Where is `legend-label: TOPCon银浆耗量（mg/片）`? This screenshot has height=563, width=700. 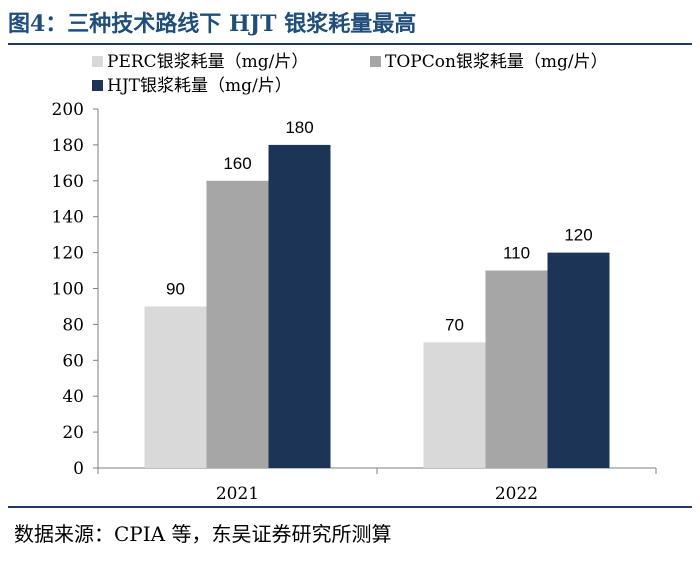 legend-label: TOPCon银浆耗量（mg/片） is located at coordinates (496, 62).